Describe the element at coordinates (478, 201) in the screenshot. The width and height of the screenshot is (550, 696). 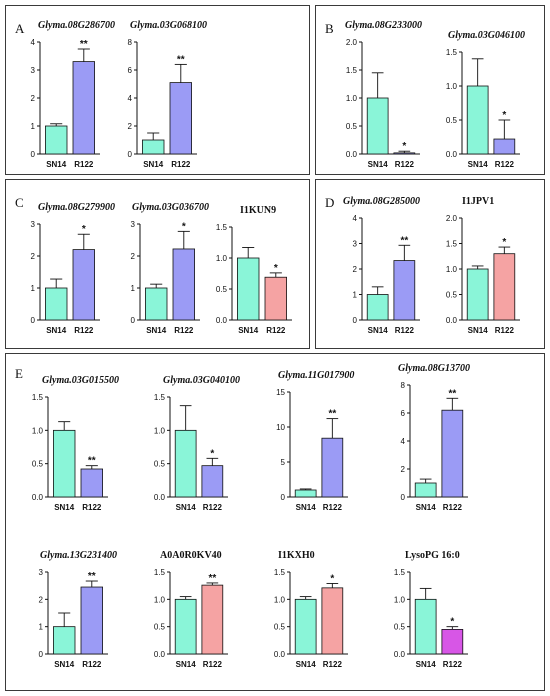
I see `chart-title: I1JPV1` at that location.